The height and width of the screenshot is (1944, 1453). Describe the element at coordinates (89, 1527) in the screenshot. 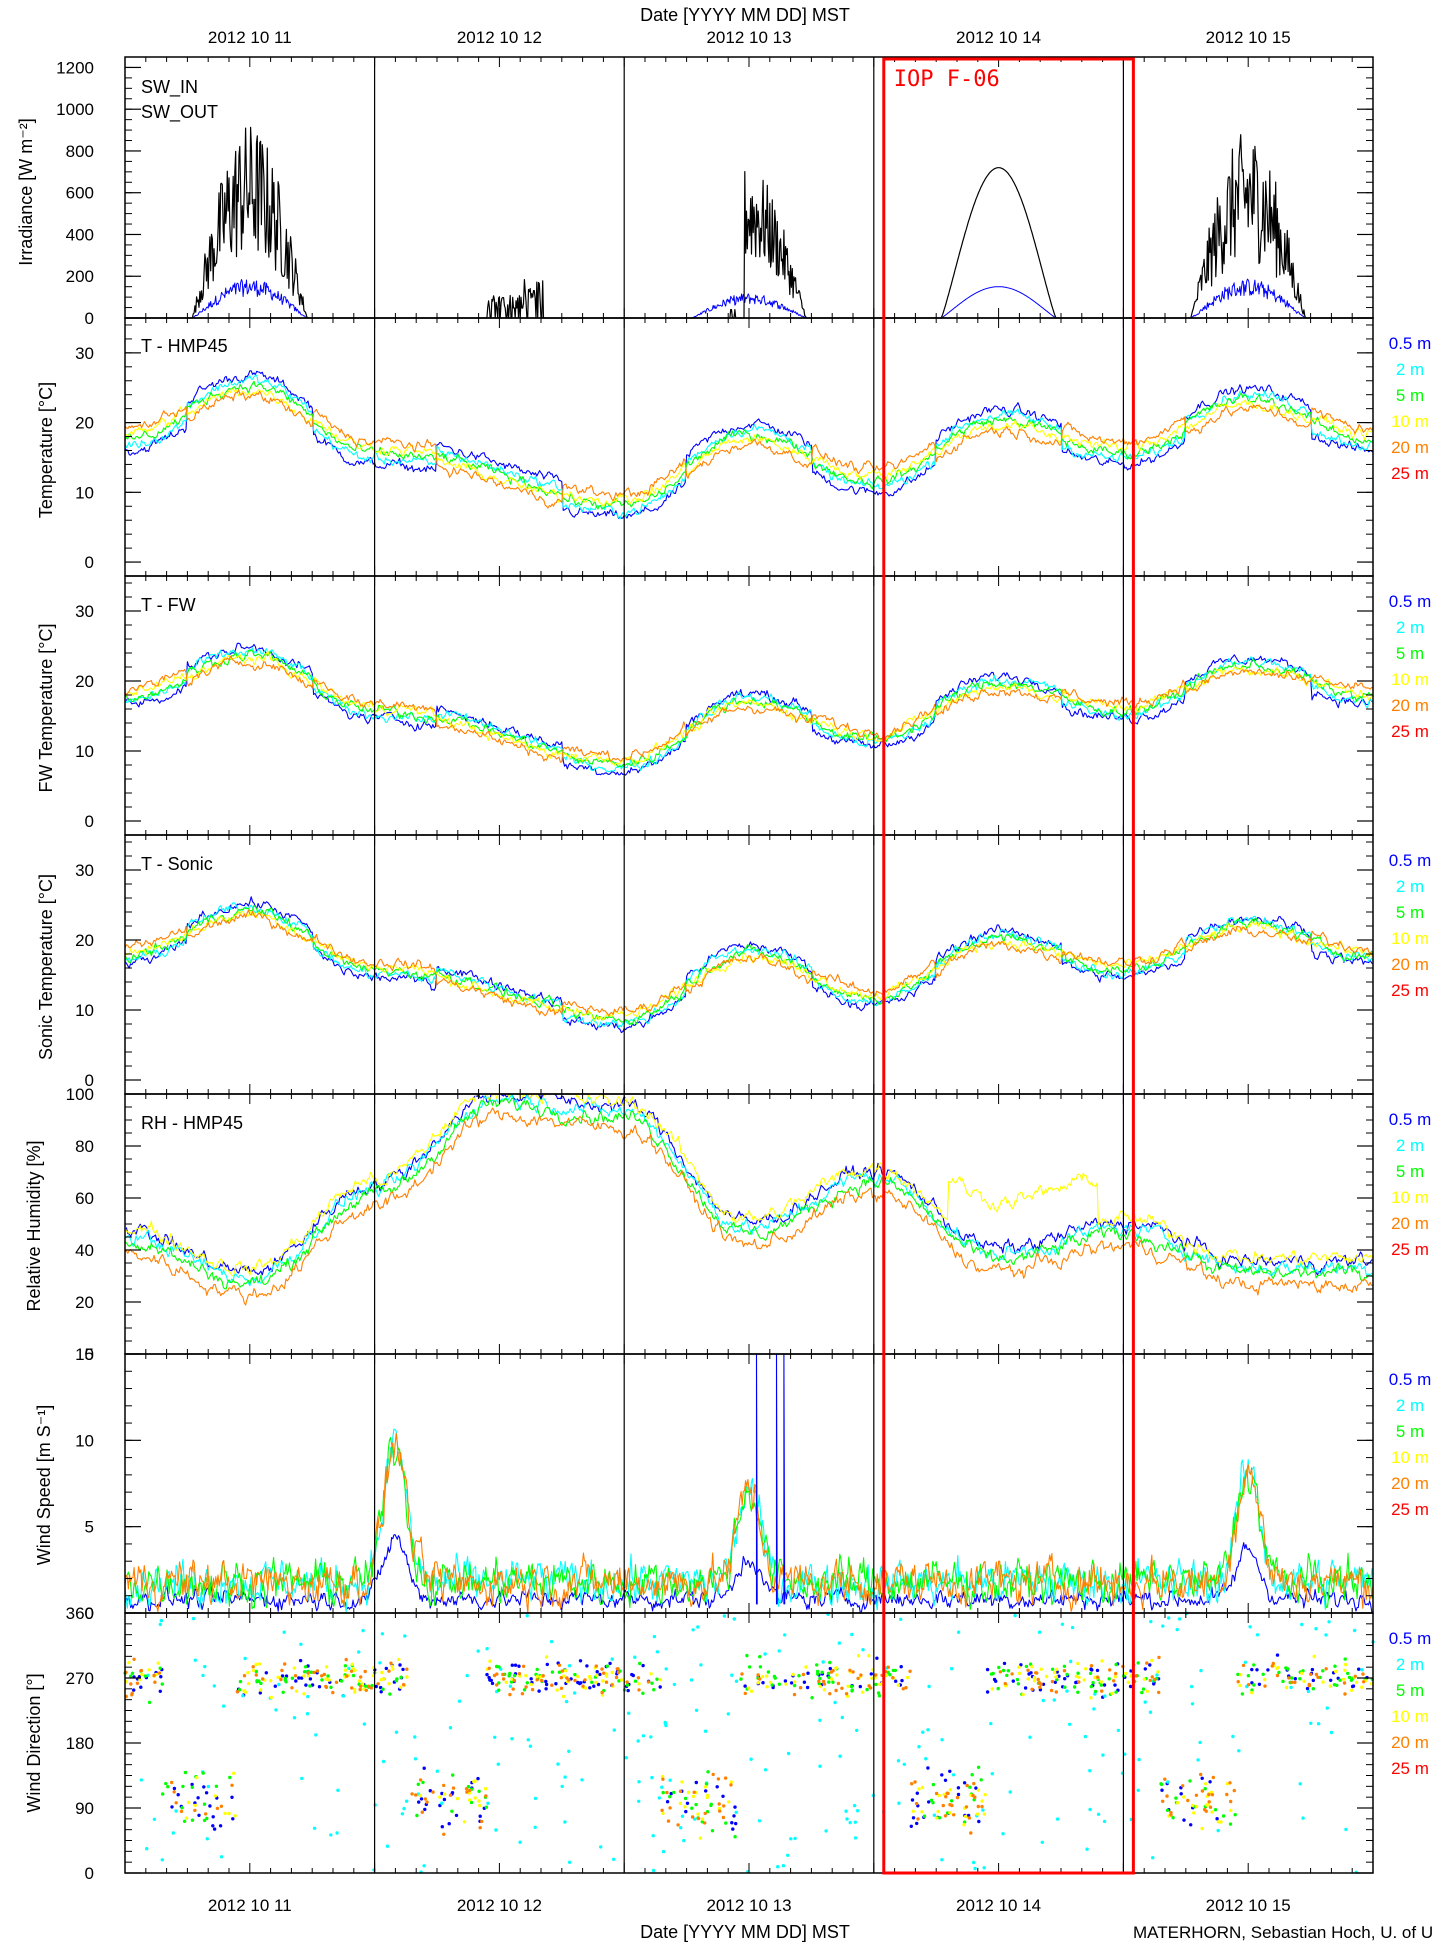

I see `y-tick-label: 5` at that location.